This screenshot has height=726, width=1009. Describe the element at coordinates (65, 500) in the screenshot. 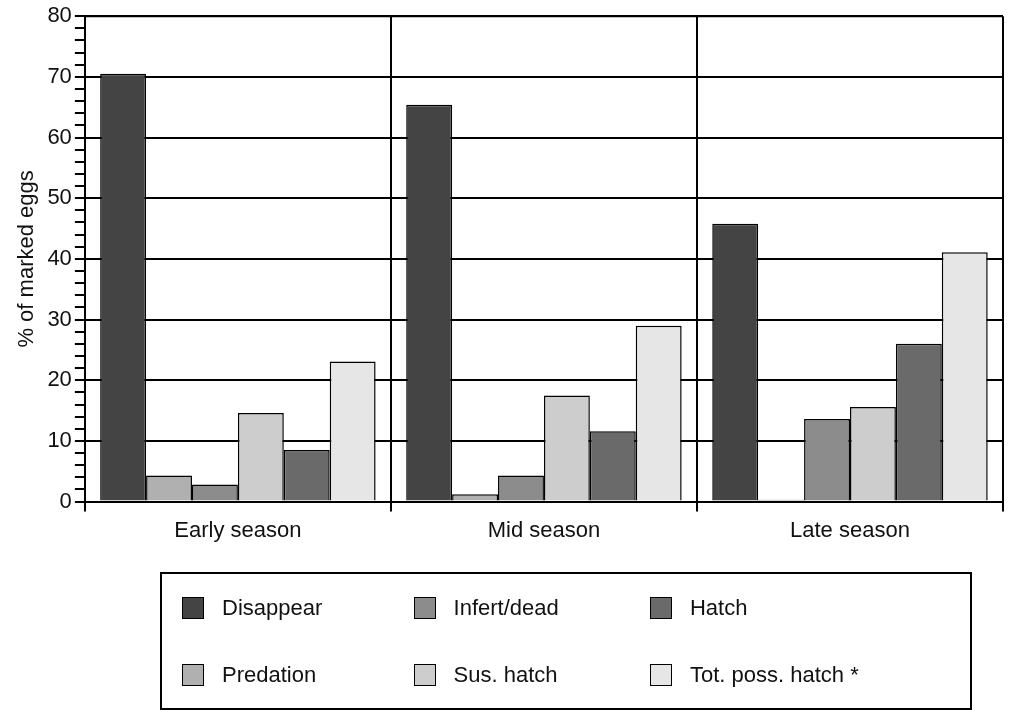

I see `y-tick-label: 0` at that location.